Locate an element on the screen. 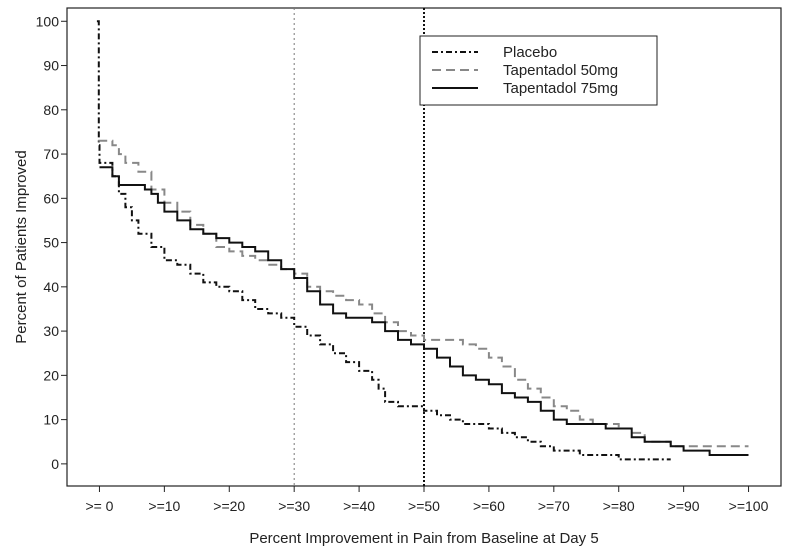  y-tick-label: 80 is located at coordinates (51, 110).